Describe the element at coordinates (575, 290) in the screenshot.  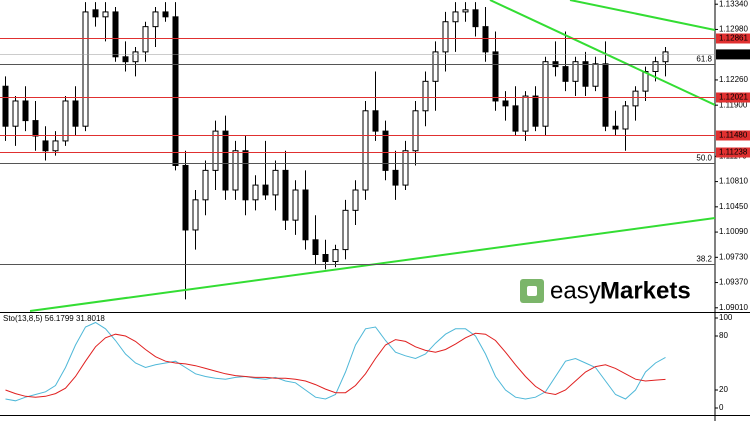
I see `logo-text: easy` at that location.